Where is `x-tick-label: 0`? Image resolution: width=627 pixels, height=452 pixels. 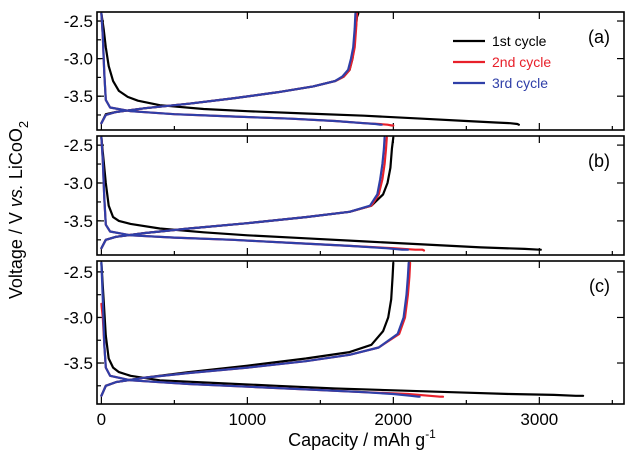
x-tick-label: 0 is located at coordinates (101, 419).